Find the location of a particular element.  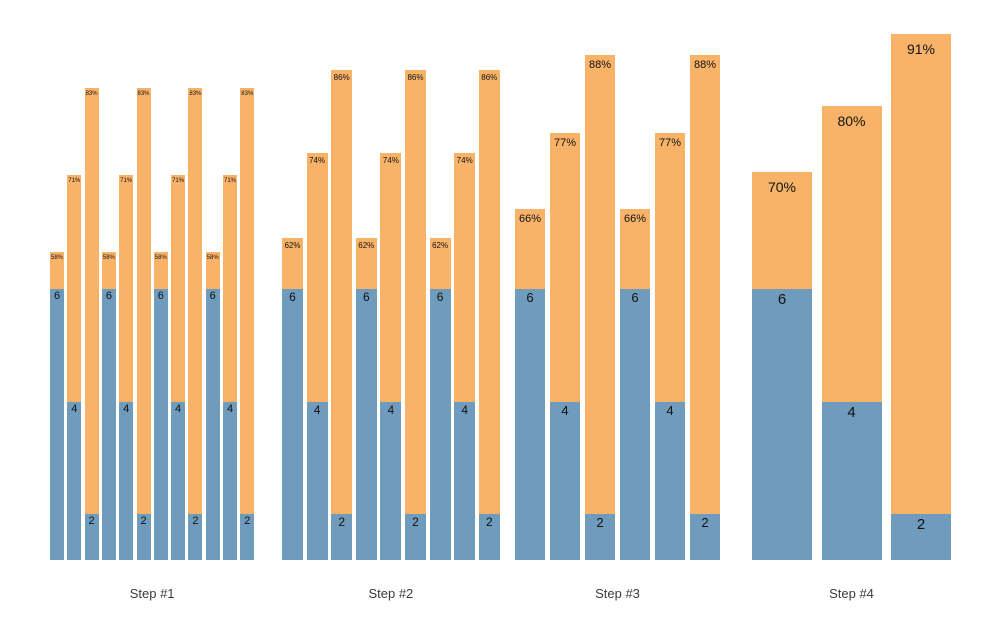

stacked-bar: 6 66% is located at coordinates (635, 384).